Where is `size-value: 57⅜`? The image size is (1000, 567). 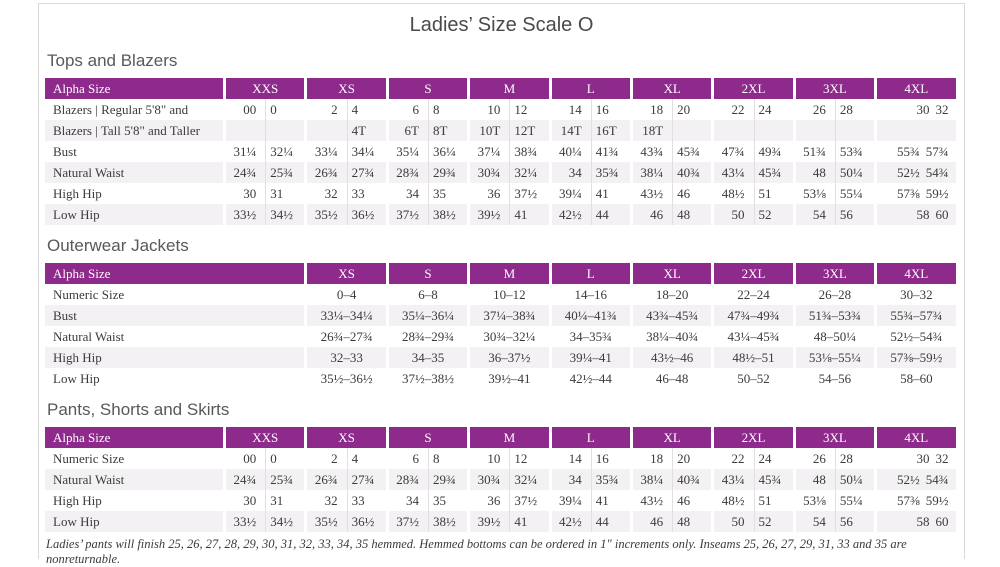 size-value: 57⅜ is located at coordinates (908, 193).